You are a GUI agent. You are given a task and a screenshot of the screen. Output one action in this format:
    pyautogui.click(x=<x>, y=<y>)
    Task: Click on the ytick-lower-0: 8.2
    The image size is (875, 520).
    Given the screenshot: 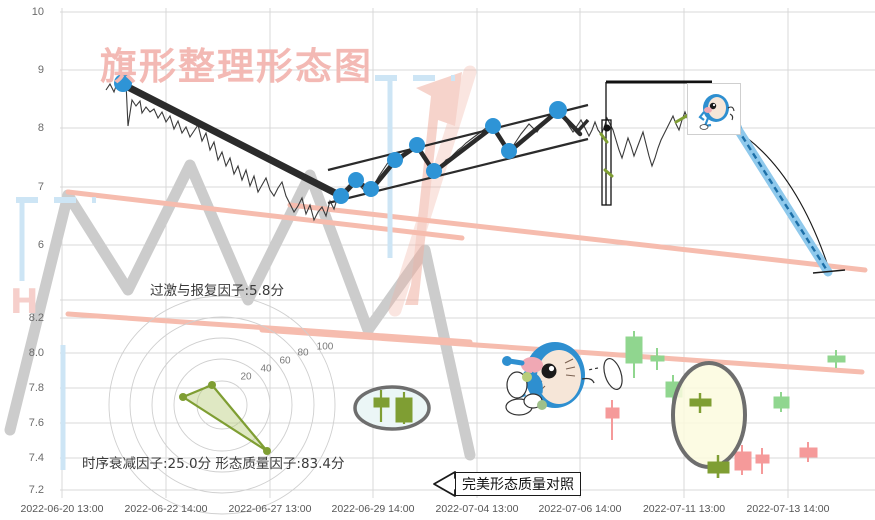 What is the action you would take?
    pyautogui.click(x=36, y=318)
    